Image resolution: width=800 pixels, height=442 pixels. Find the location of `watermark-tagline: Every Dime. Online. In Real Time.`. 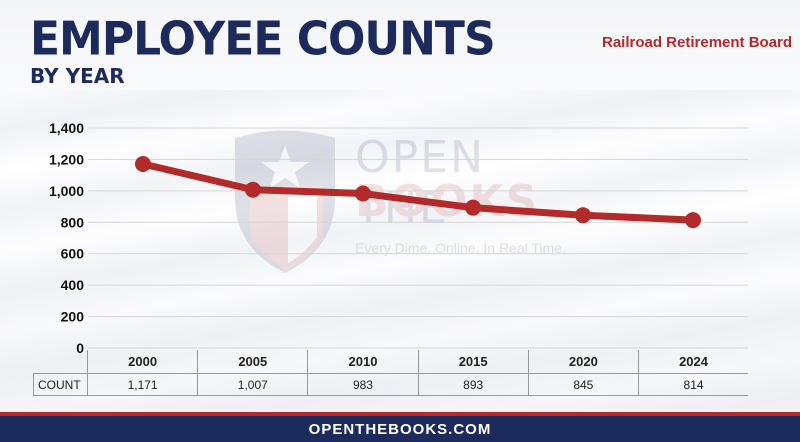

watermark-tagline: Every Dime. Online. In Real Time. is located at coordinates (460, 248).